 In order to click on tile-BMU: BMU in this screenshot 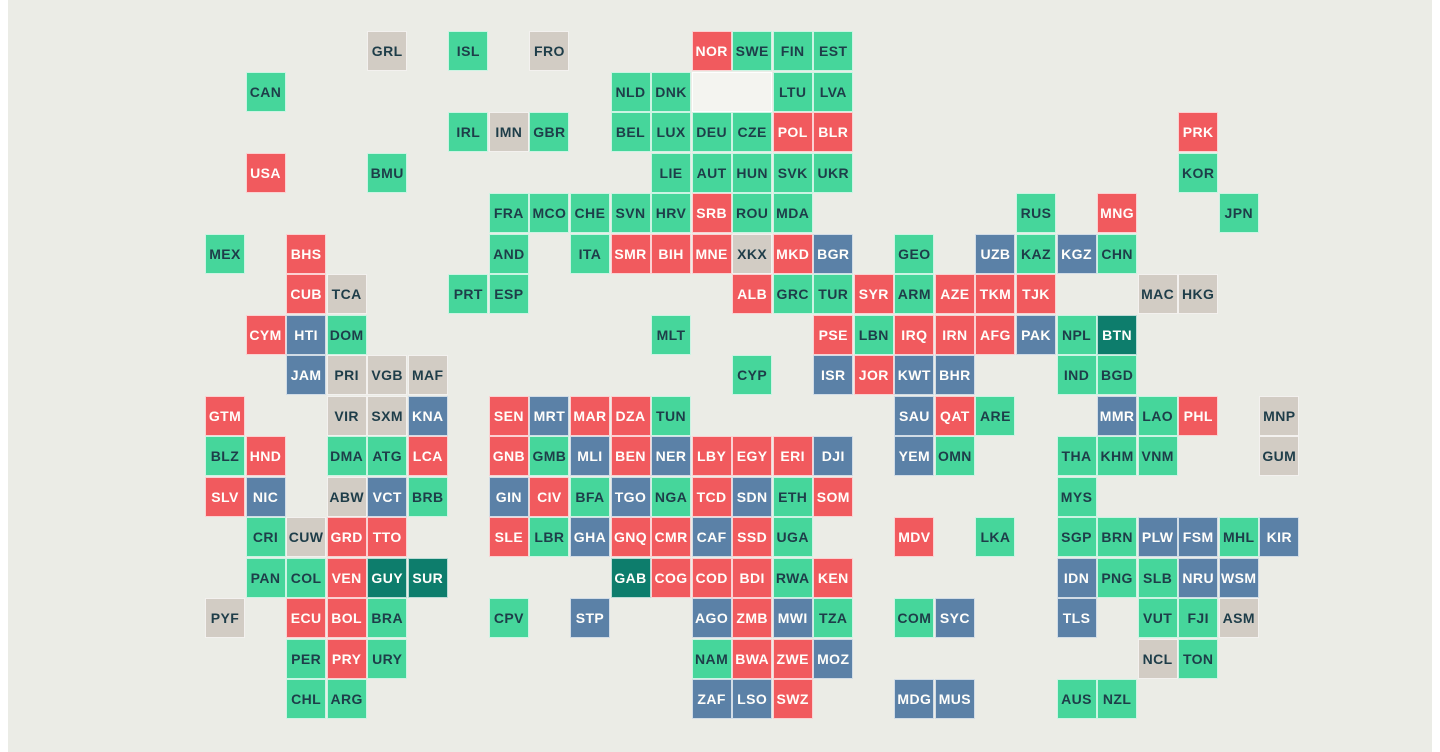, I will do `click(387, 172)`.